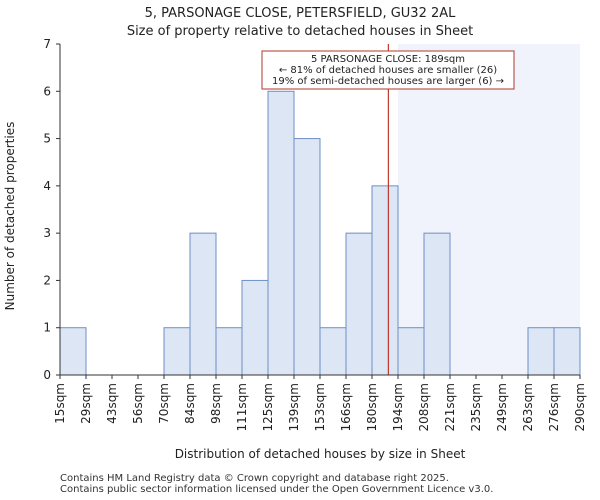 This screenshot has width=600, height=500. Describe the element at coordinates (424, 407) in the screenshot. I see `x-tick-label-208sqm: 208sqm` at that location.